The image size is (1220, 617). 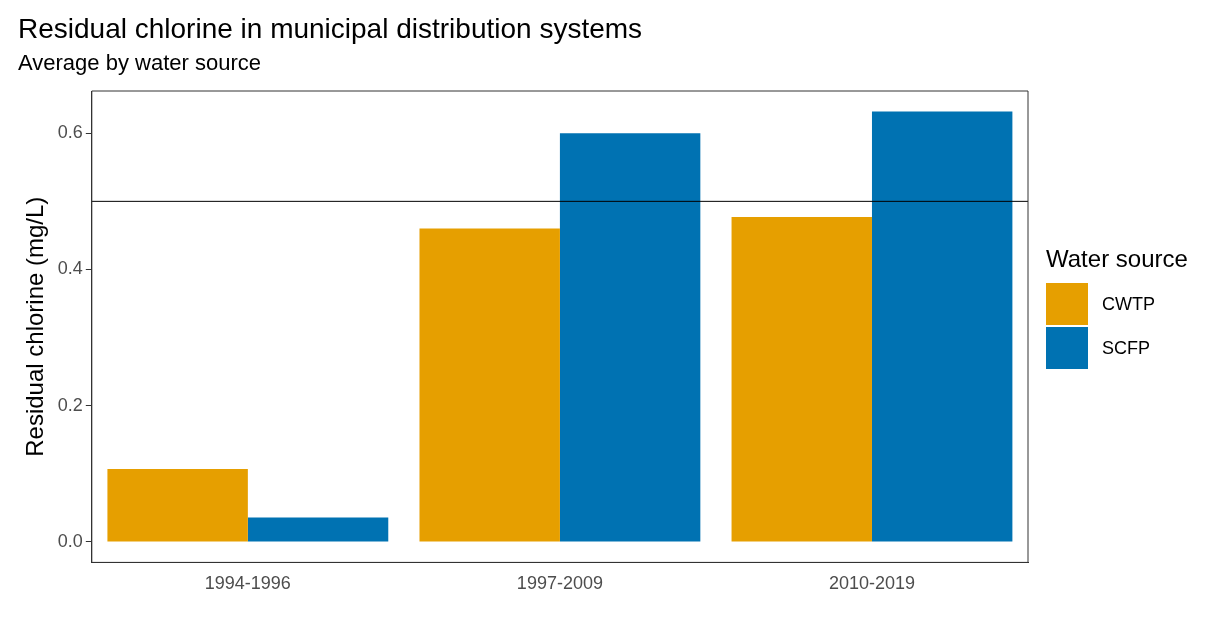 What do you see at coordinates (70, 404) in the screenshot?
I see `y-tick-label: 0.2` at bounding box center [70, 404].